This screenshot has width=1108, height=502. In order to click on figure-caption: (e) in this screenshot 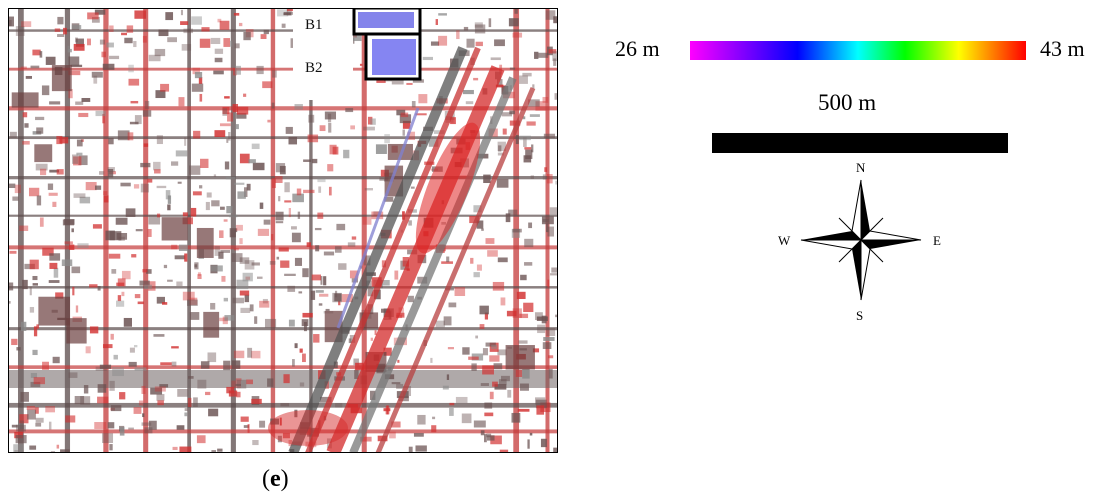, I will do `click(275, 479)`.